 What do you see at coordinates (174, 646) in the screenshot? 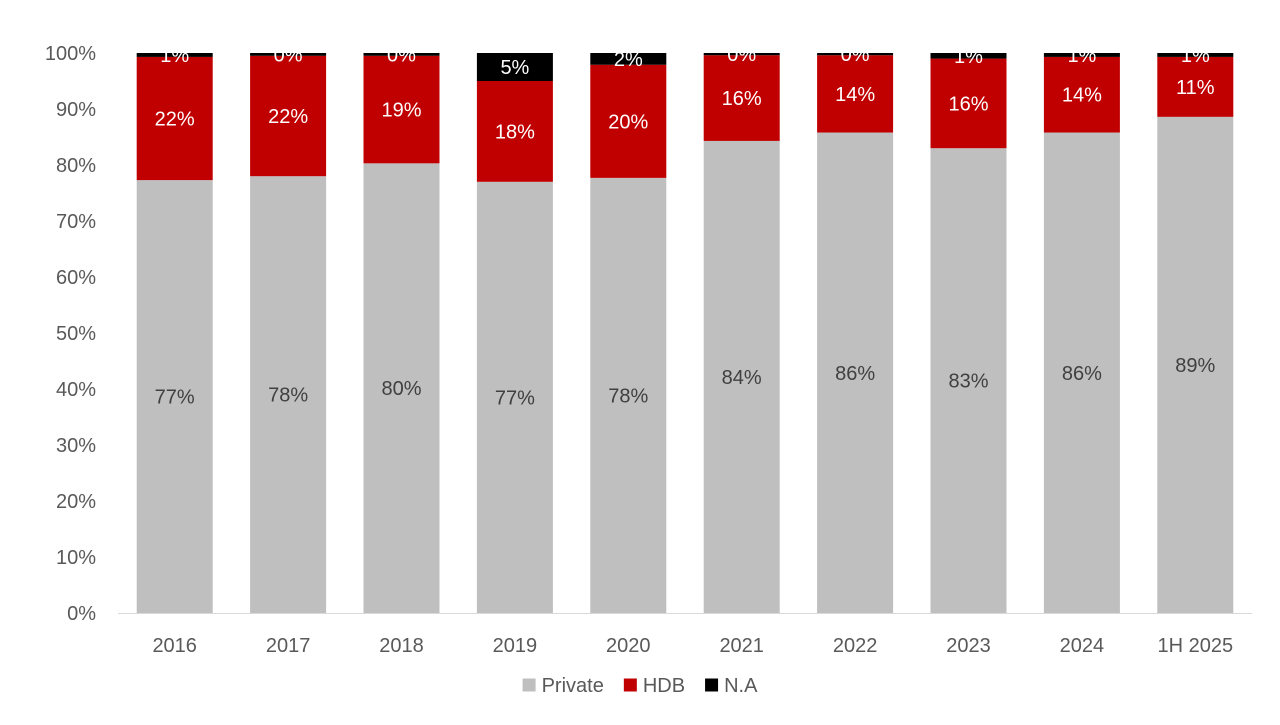
I see `x-tick-label: 2016` at bounding box center [174, 646].